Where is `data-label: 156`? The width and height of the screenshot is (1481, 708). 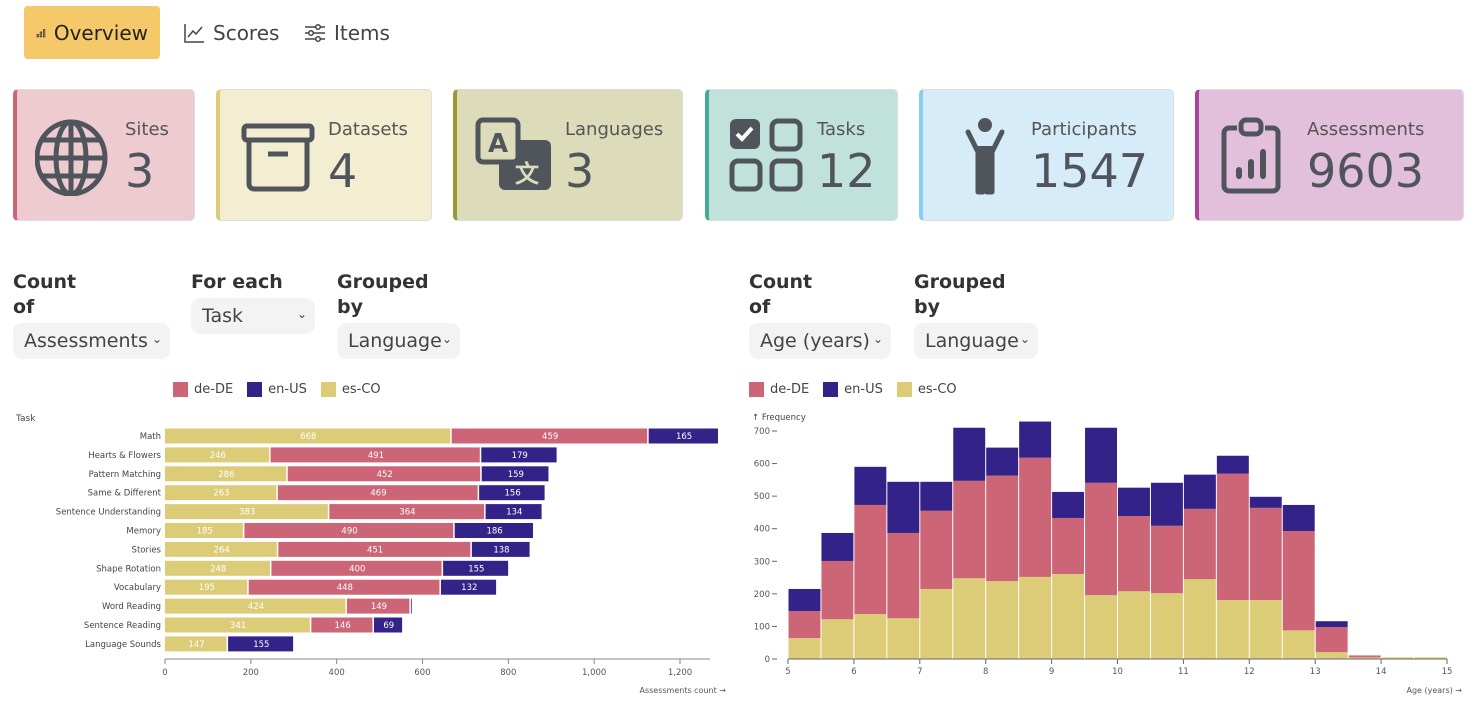 data-label: 156 is located at coordinates (513, 494).